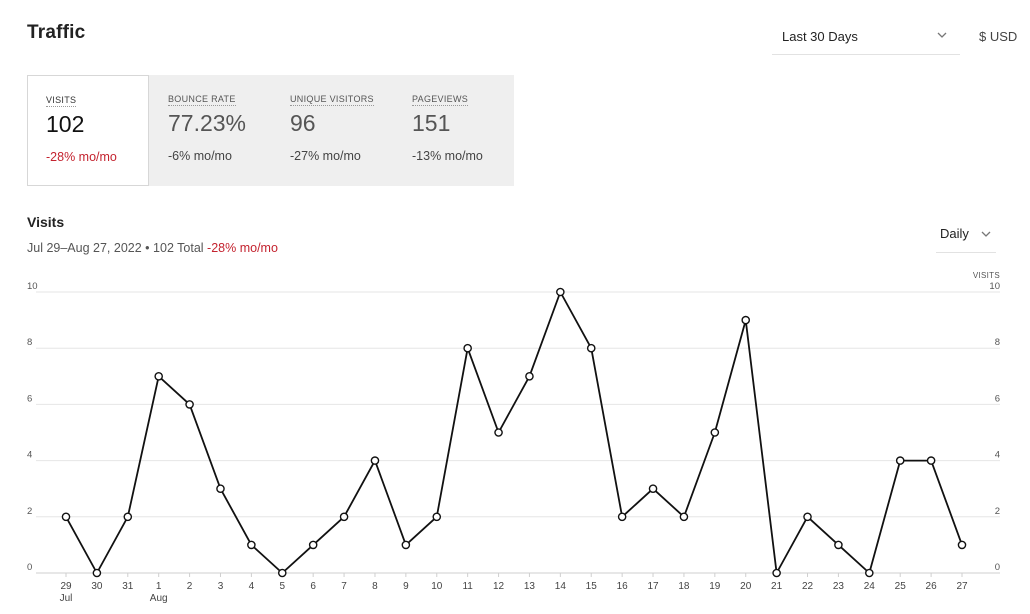 The width and height of the screenshot is (1030, 614). What do you see at coordinates (242, 248) in the screenshot?
I see `chart-change: -28% mo/mo` at bounding box center [242, 248].